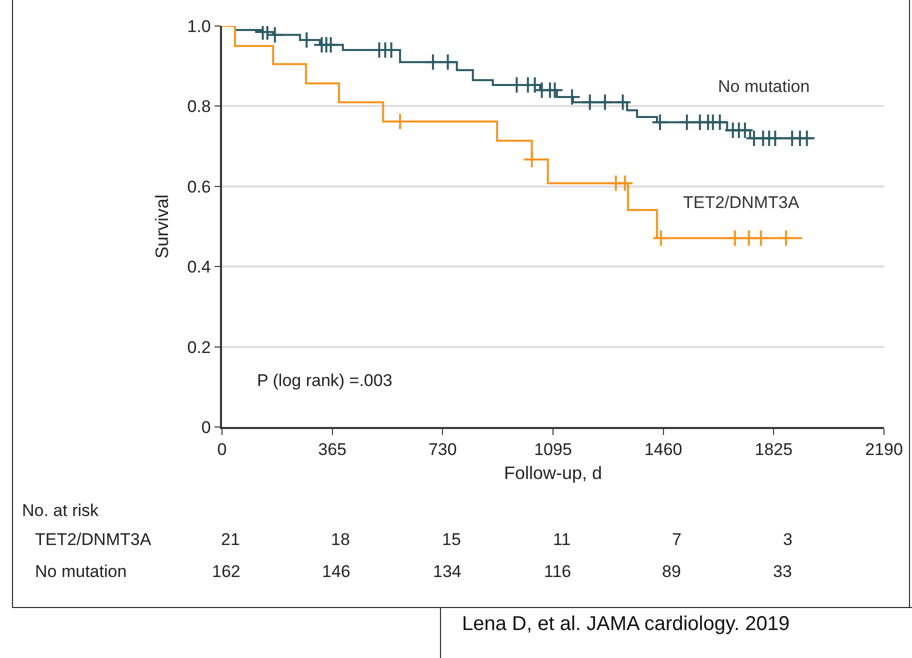  I want to click on y-tick-label: 0.8, so click(199, 106).